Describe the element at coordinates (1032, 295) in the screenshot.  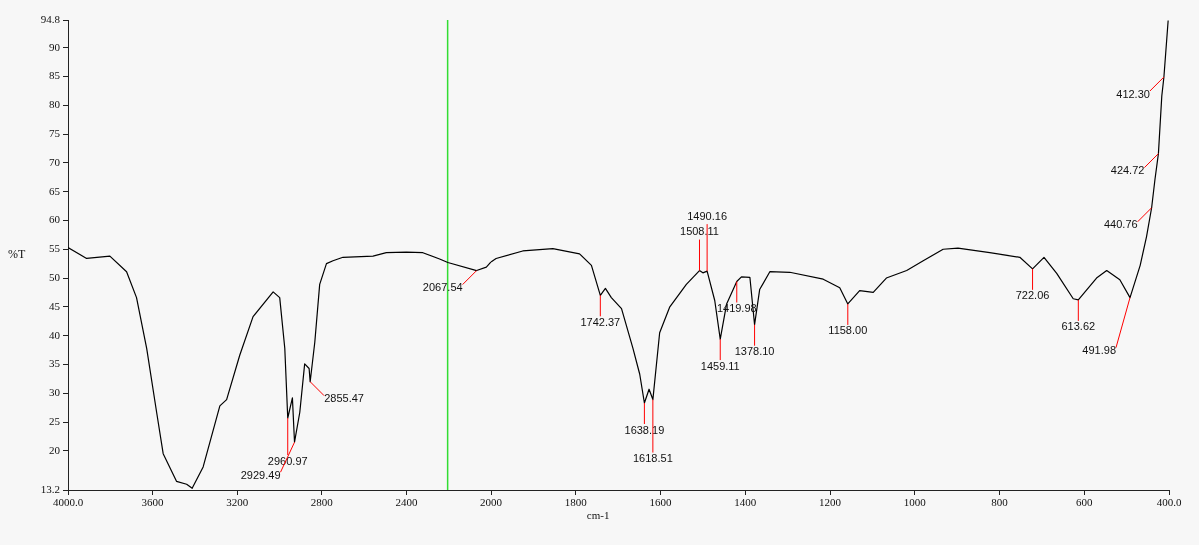
I see `annotation: 722.06` at that location.